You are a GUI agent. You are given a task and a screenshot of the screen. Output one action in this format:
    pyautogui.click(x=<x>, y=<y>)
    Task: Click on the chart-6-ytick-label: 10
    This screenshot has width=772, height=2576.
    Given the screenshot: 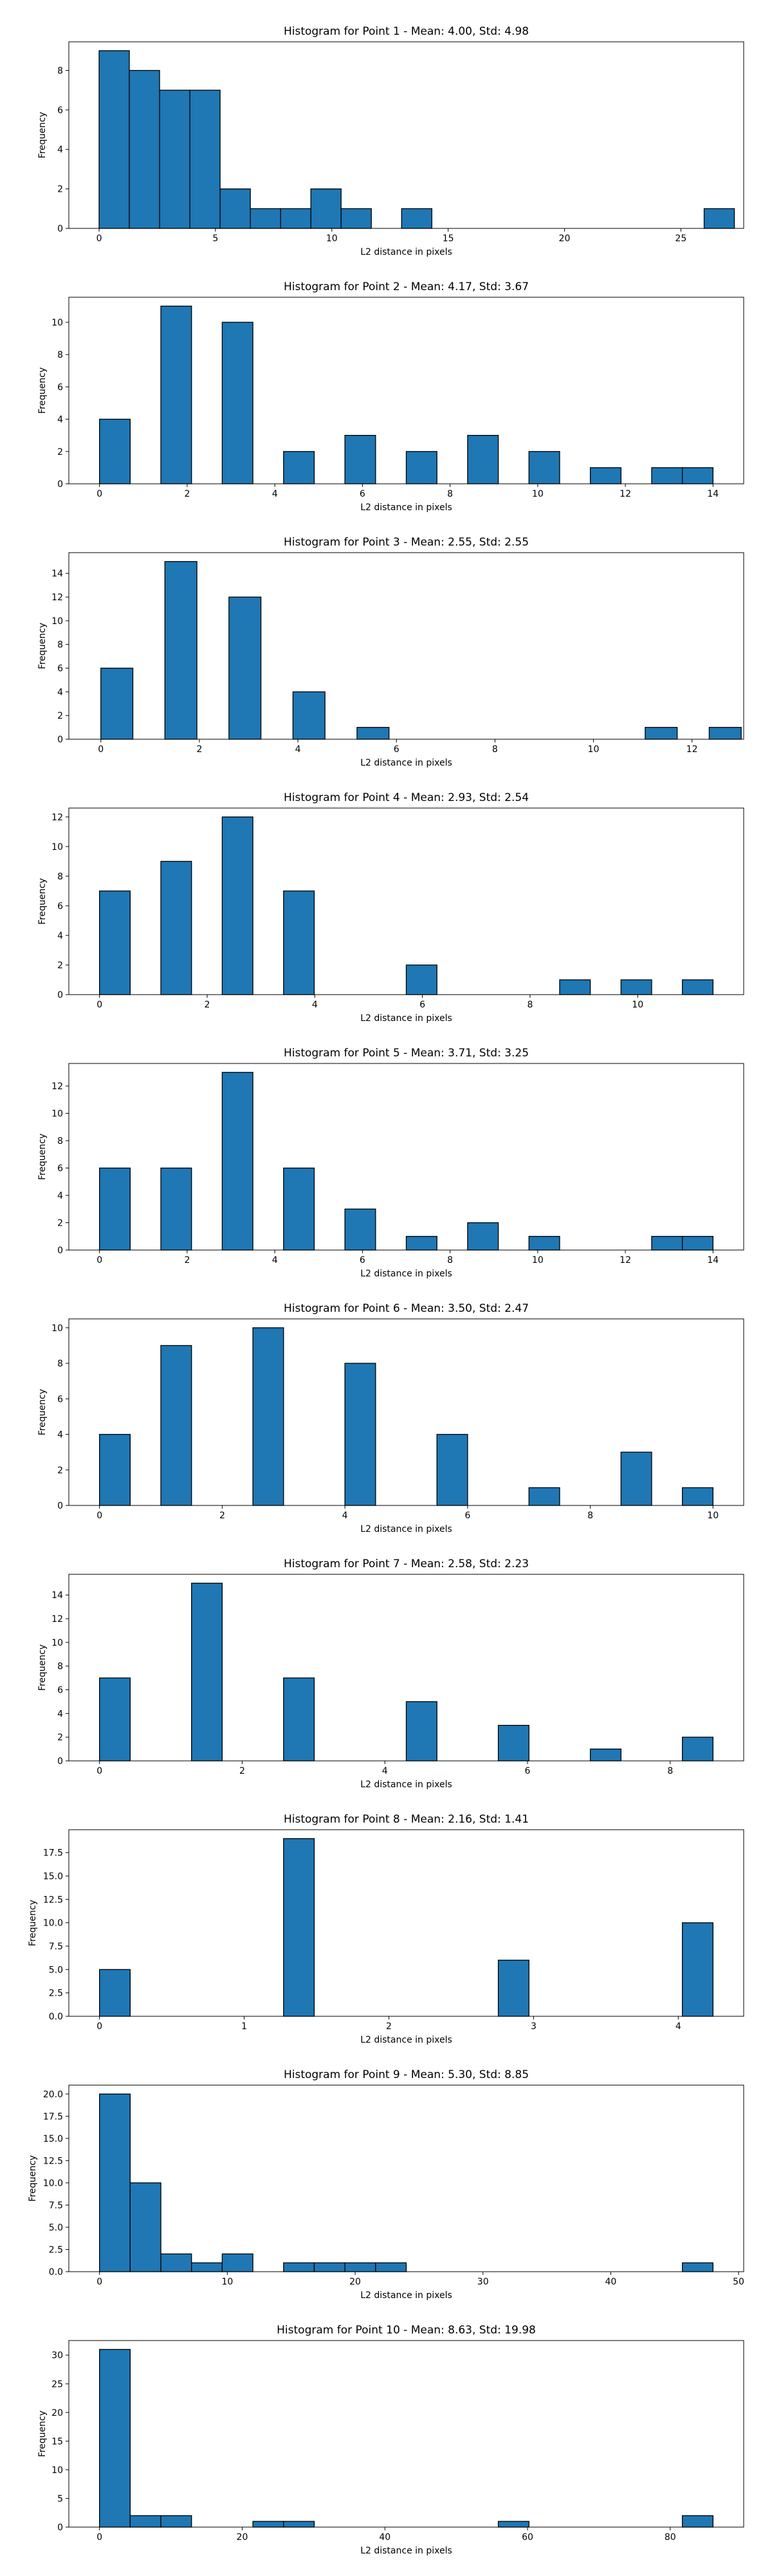 What is the action you would take?
    pyautogui.click(x=57, y=1328)
    